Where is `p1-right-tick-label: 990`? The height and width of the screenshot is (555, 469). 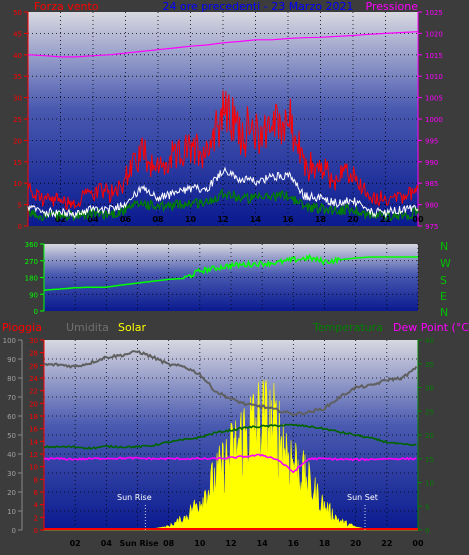
p1-right-tick-label: 990 is located at coordinates (431, 163).